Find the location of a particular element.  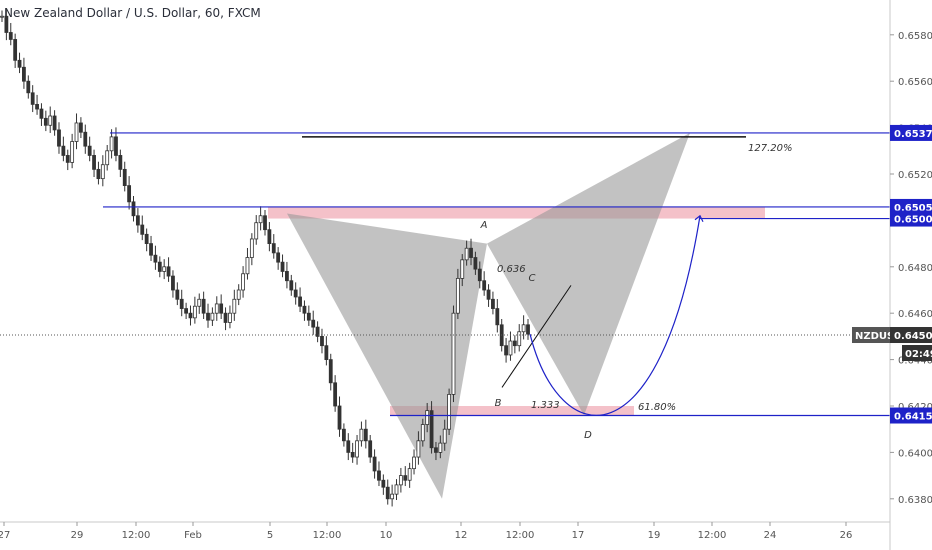

ratio-label: 0.636 is located at coordinates (511, 269).